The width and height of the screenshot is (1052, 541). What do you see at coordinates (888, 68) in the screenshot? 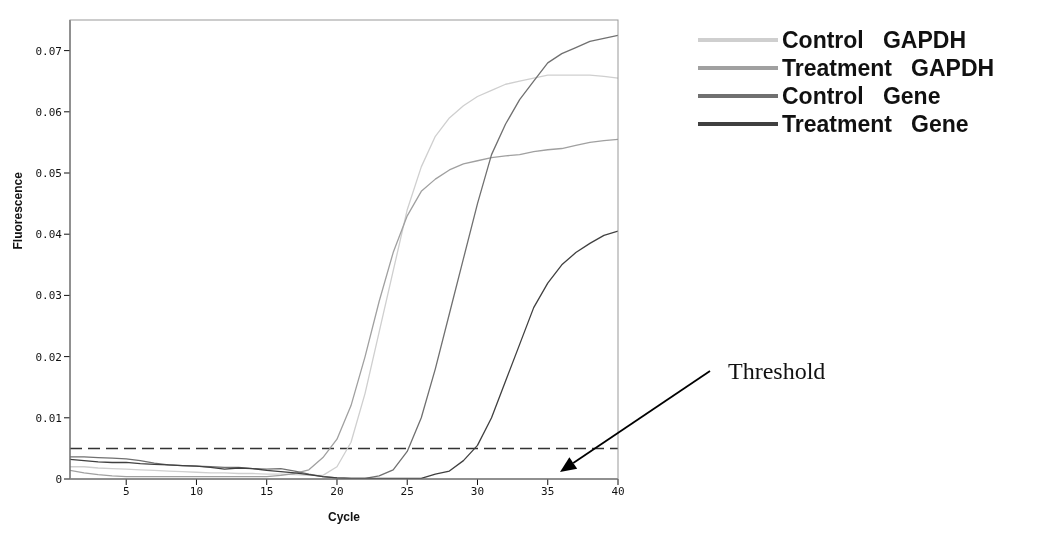
I see `legend-label: Treatment GAPDH` at bounding box center [888, 68].